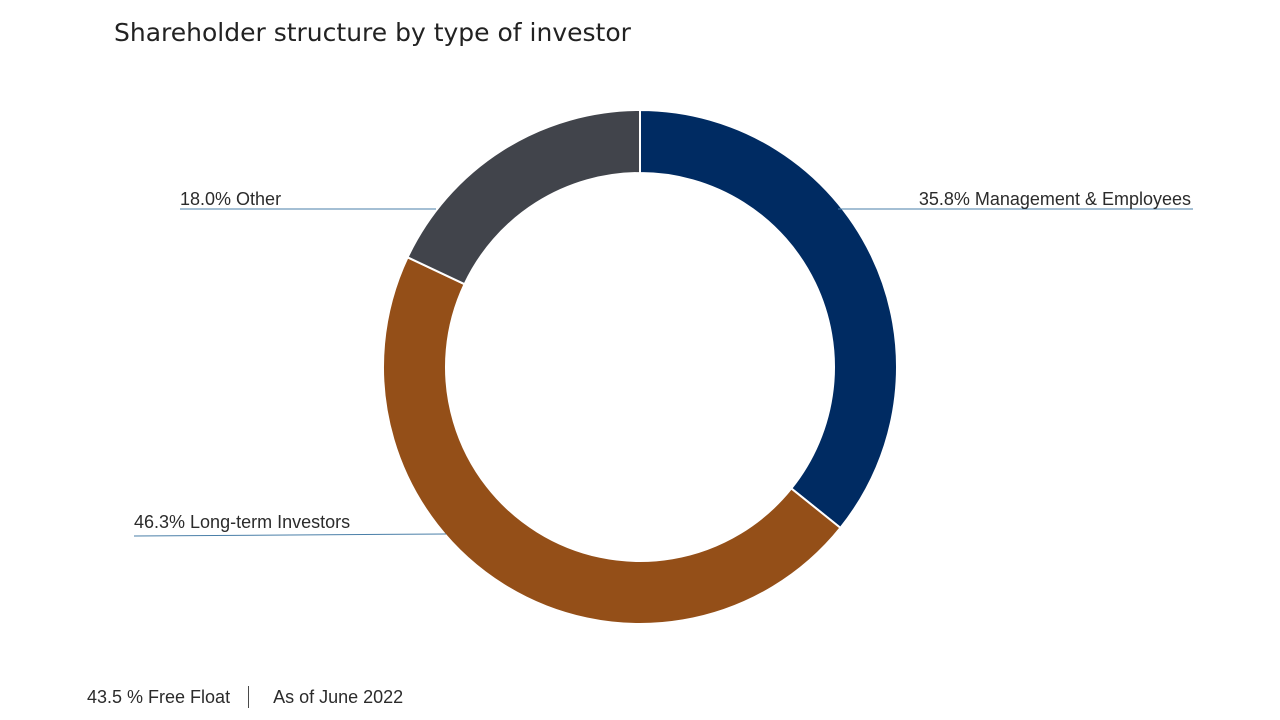 The image size is (1280, 720). I want to click on donut-slice-management-employees, so click(768, 319).